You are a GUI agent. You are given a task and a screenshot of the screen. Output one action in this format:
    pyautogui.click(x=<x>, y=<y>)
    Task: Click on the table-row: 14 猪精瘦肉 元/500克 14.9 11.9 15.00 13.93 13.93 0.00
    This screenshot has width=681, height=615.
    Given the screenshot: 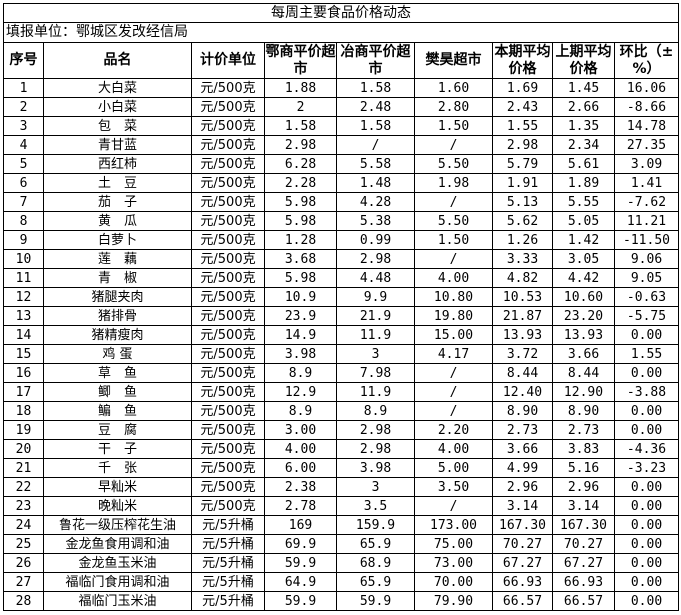 What is the action you would take?
    pyautogui.click(x=341, y=335)
    